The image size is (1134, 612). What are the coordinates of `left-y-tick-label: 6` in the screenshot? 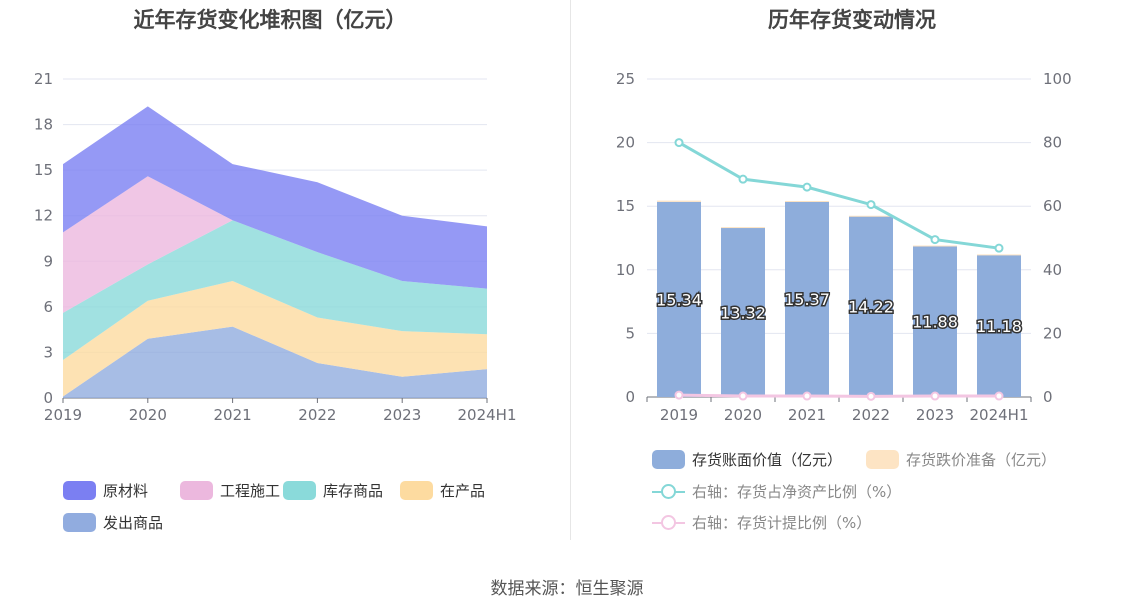 It's located at (48, 307).